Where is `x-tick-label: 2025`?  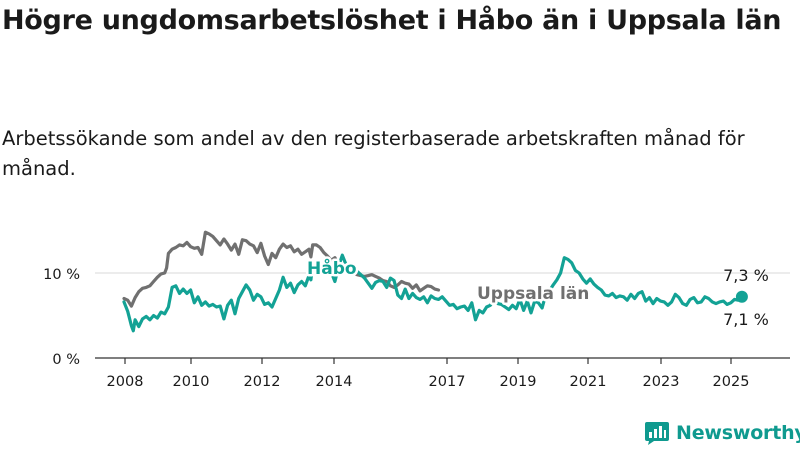
x-tick-label: 2025 is located at coordinates (731, 382).